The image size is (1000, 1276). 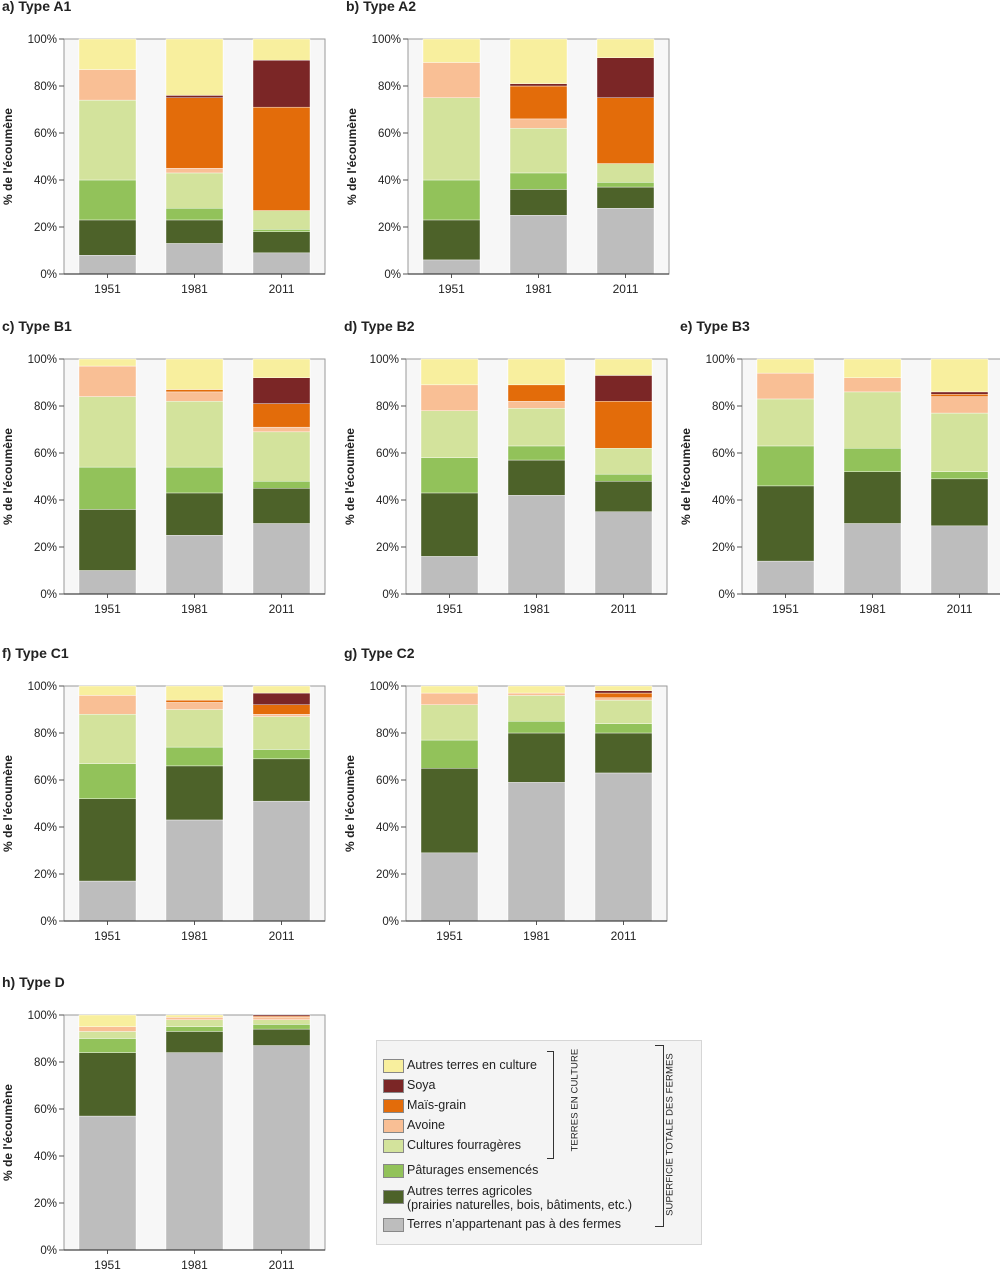 What do you see at coordinates (37, 7) in the screenshot?
I see `panel-title: a) Type A1` at bounding box center [37, 7].